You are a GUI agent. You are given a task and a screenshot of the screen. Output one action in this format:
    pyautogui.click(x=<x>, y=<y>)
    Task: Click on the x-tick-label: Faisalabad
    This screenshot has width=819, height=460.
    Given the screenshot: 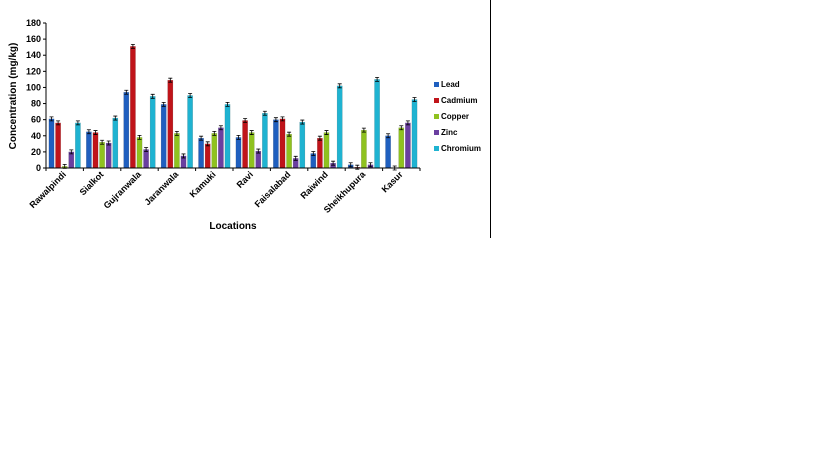 What is the action you would take?
    pyautogui.click(x=273, y=189)
    